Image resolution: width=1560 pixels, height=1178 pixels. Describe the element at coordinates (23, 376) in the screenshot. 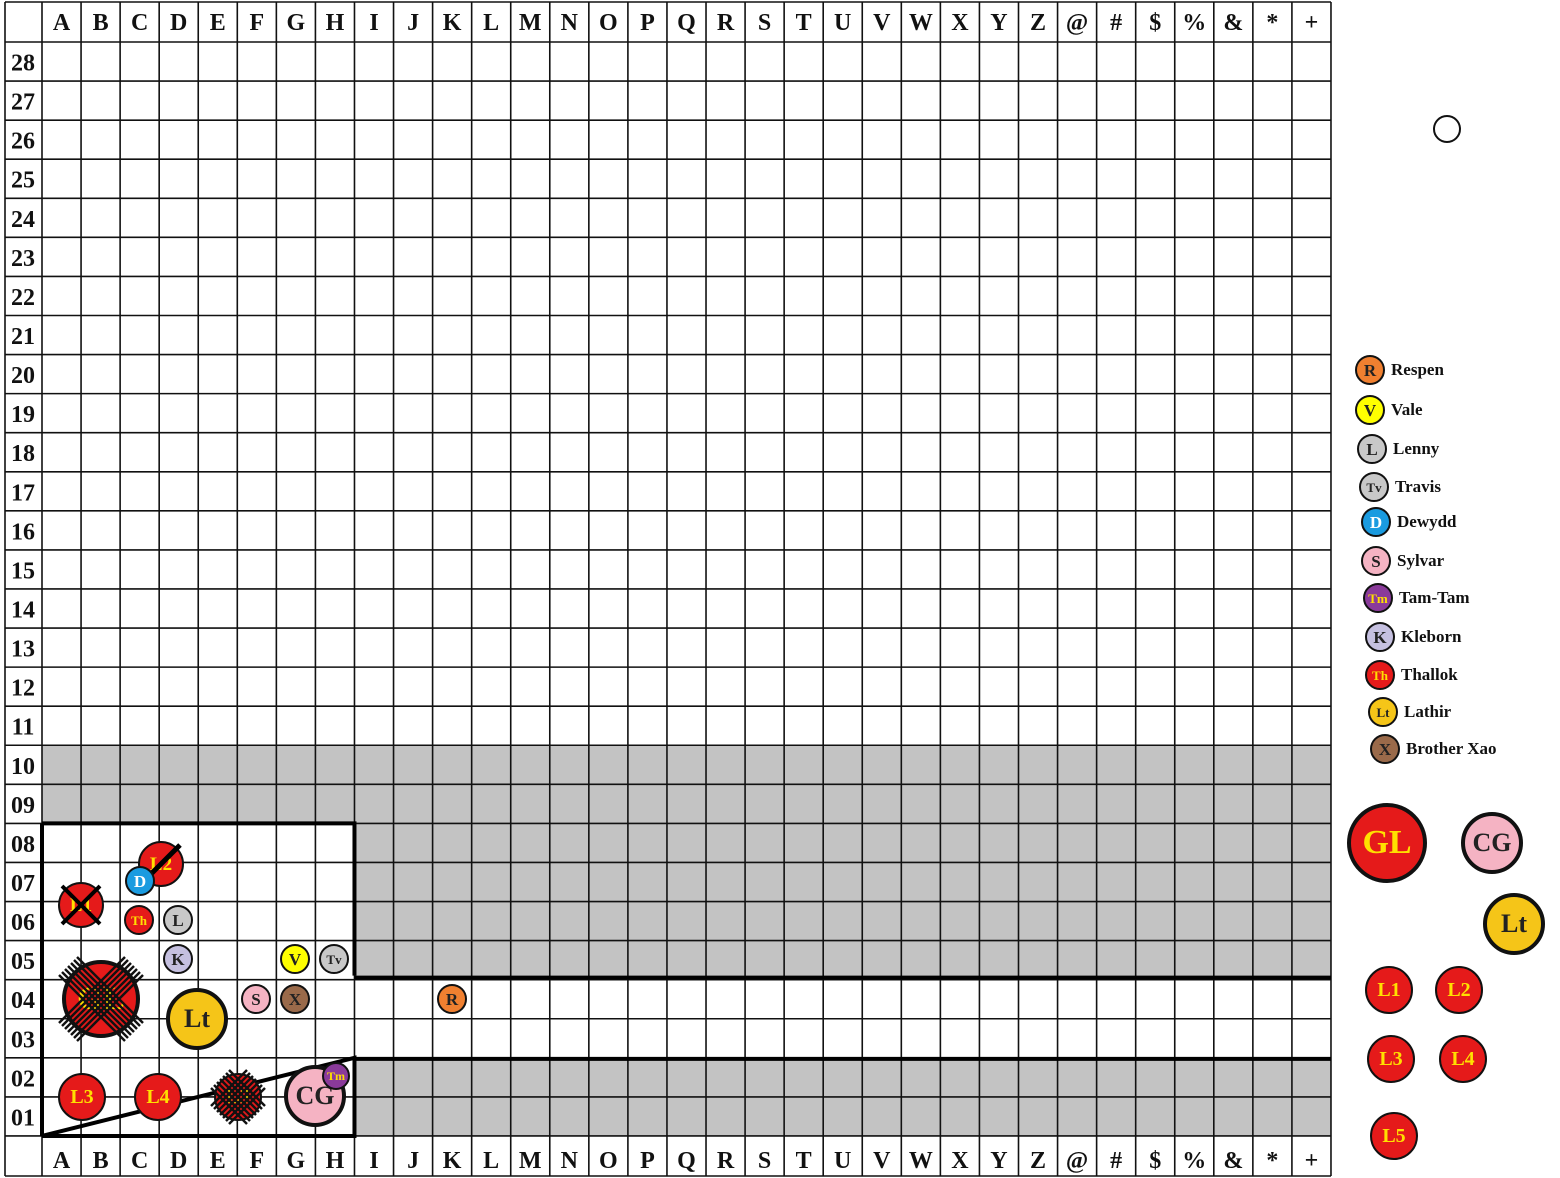

I see `row-header: 20` at that location.